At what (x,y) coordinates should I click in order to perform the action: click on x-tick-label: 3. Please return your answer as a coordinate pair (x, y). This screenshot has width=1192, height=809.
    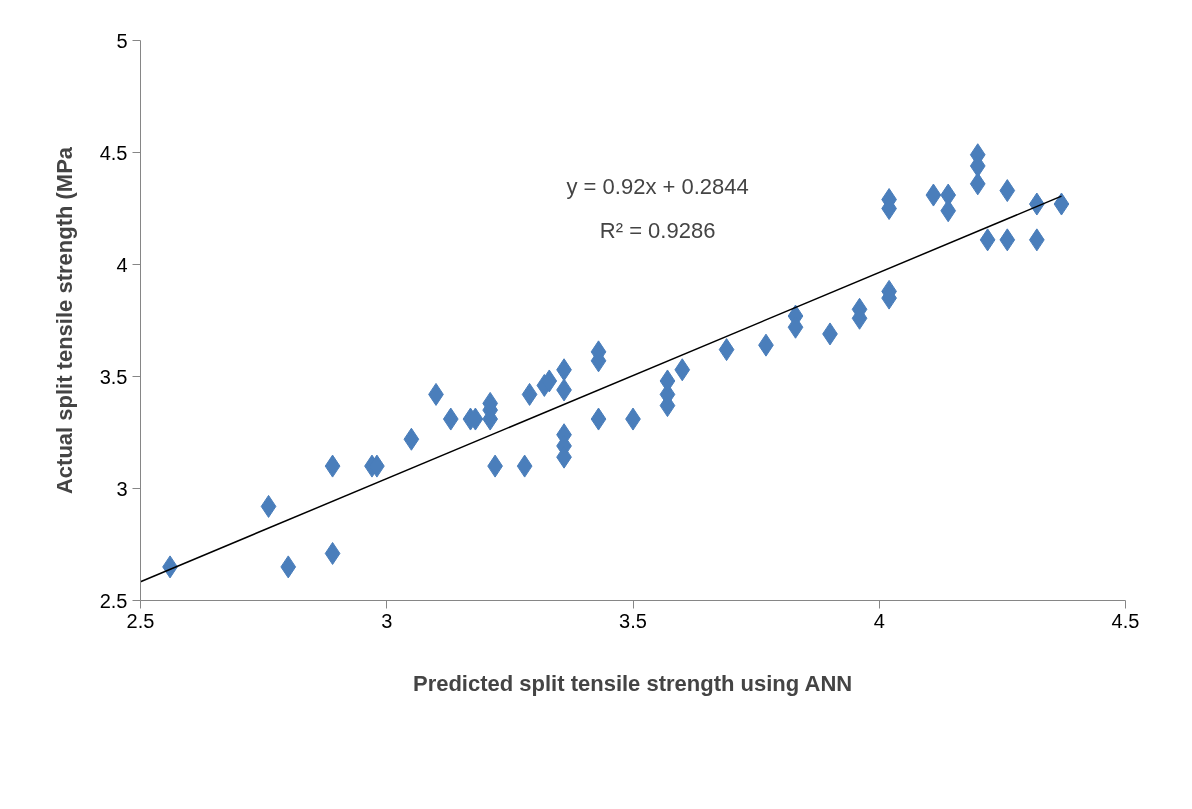
    Looking at the image, I should click on (387, 620).